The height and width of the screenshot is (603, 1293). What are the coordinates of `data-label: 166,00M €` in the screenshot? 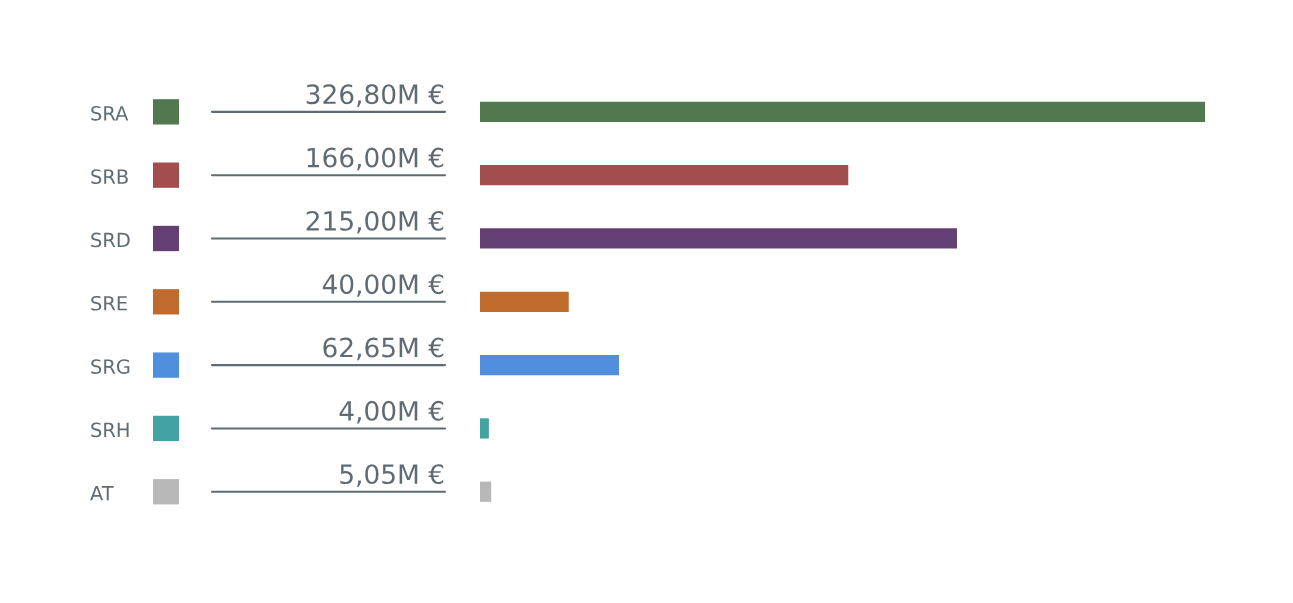 It's located at (375, 159).